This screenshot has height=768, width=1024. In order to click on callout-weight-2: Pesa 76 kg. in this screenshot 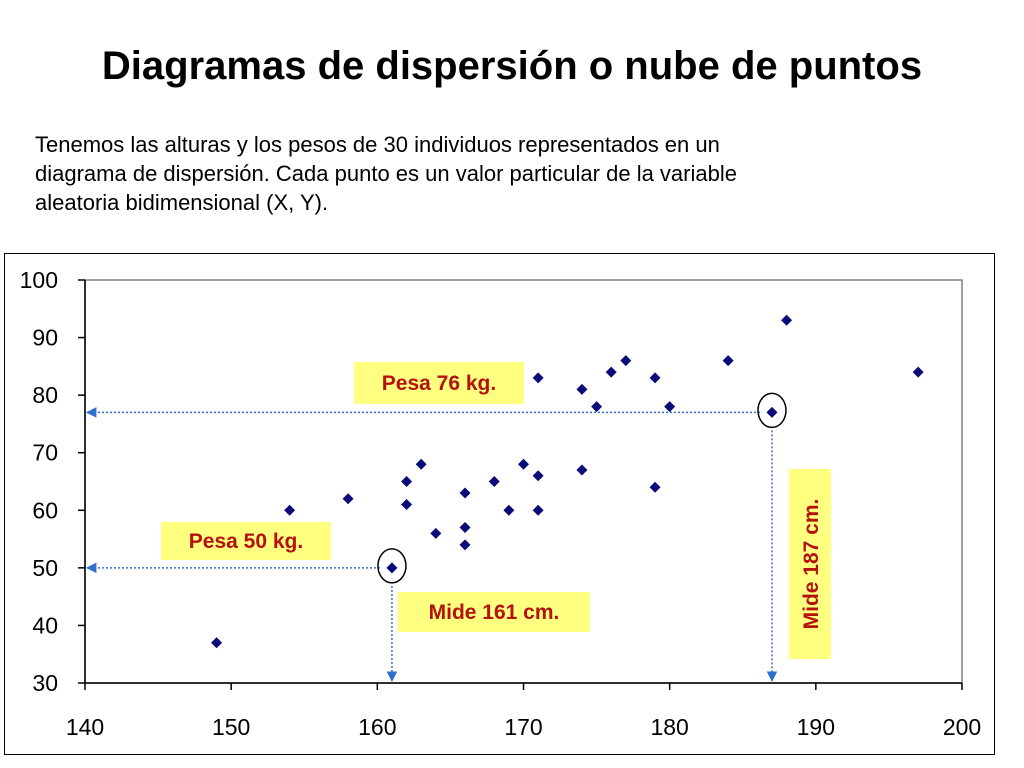, I will do `click(439, 383)`.